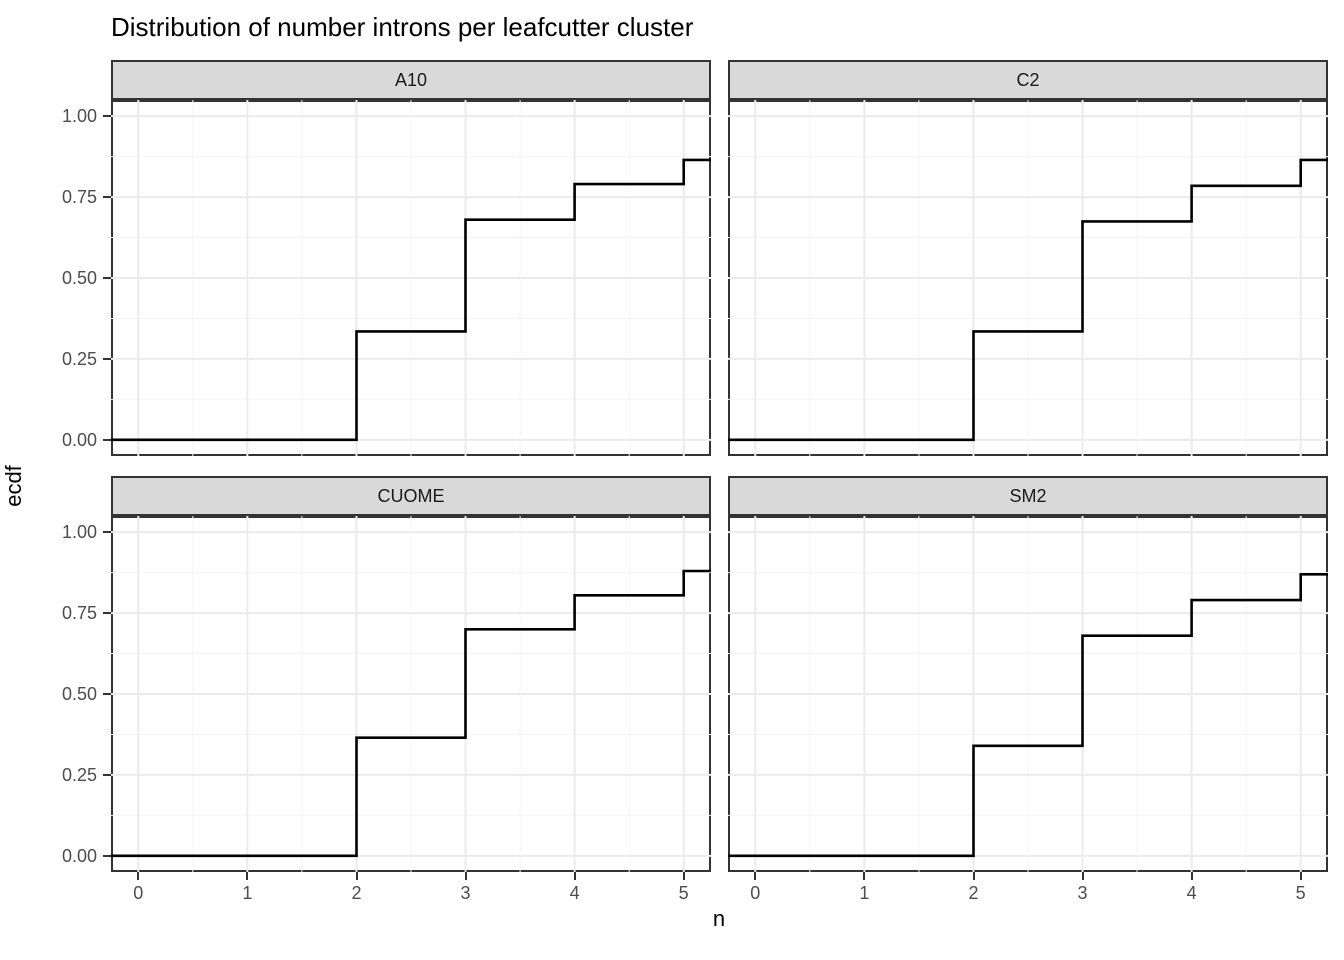 The width and height of the screenshot is (1344, 960). I want to click on facet-strip-label: A10, so click(411, 79).